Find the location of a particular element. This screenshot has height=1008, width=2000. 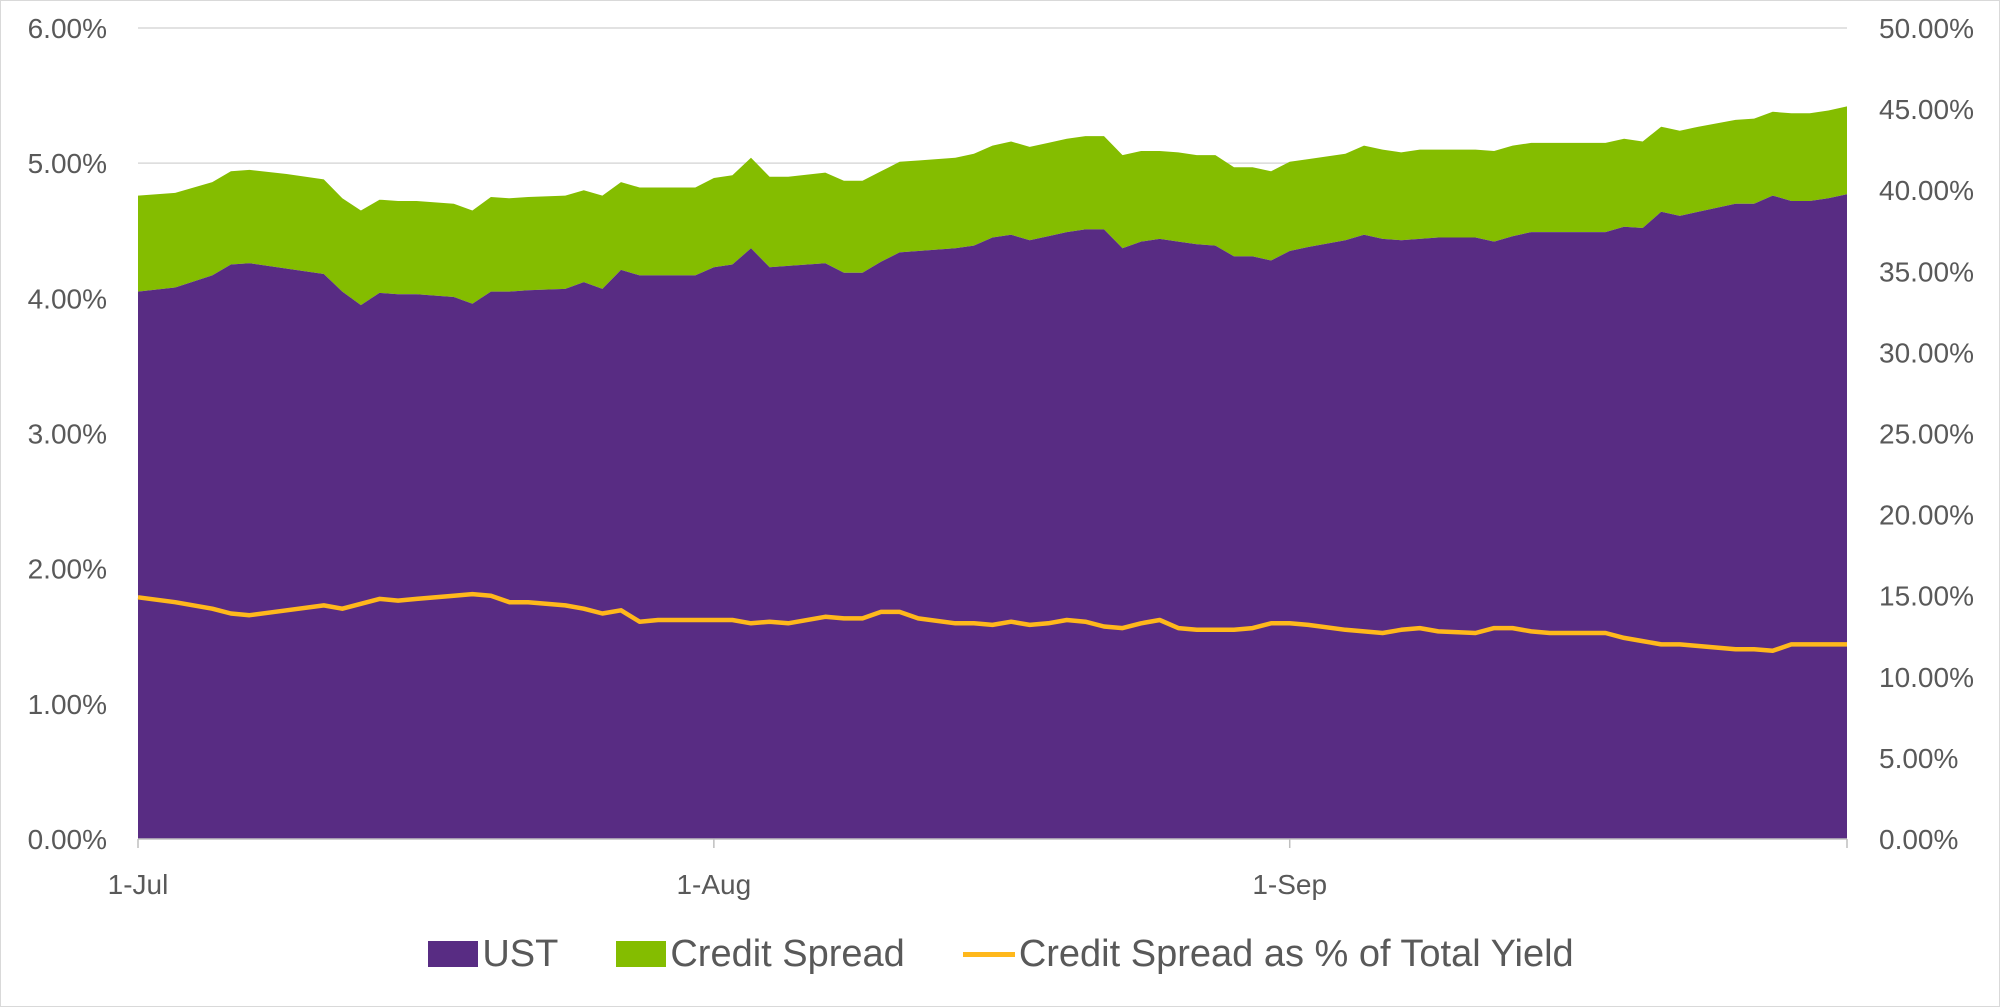

y-right-tick-label: 35.00% is located at coordinates (1926, 271).